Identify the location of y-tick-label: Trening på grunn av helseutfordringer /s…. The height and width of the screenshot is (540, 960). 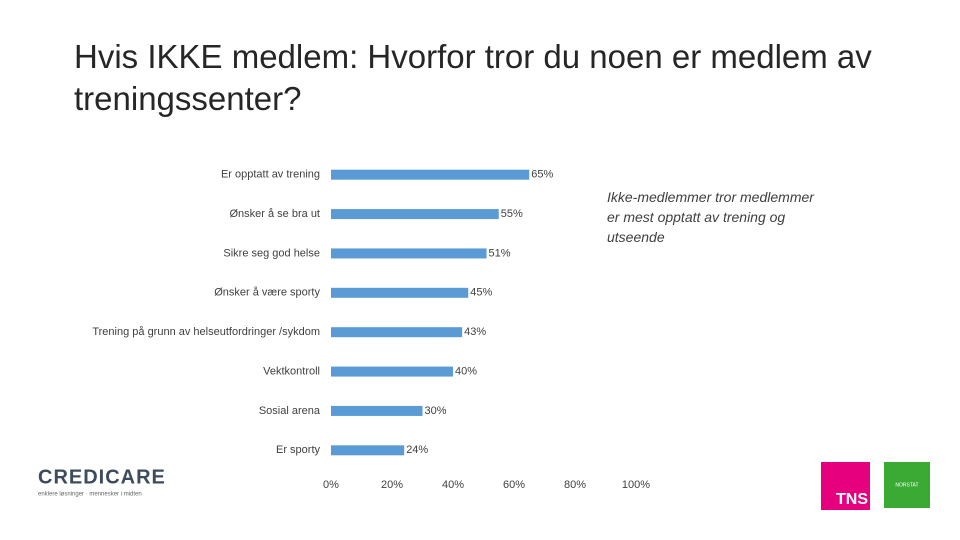
(206, 332).